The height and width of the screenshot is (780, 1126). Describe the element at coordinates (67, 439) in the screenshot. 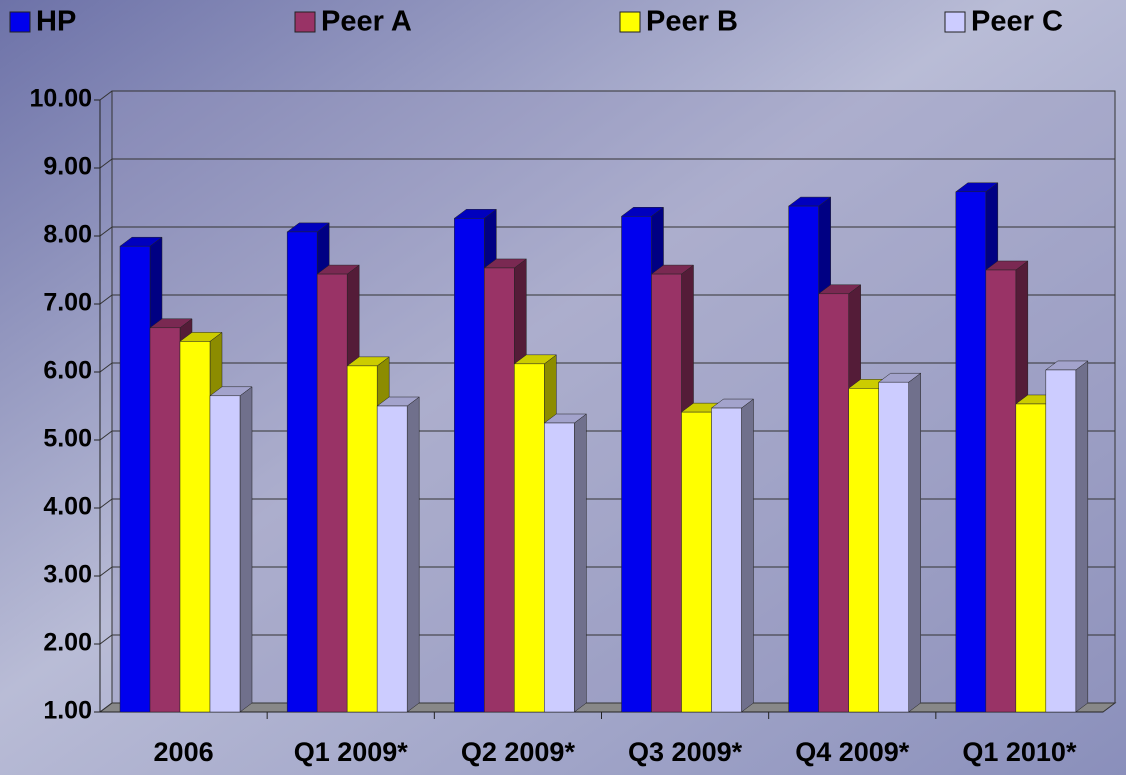

I see `y-tick-label: 5.00` at that location.